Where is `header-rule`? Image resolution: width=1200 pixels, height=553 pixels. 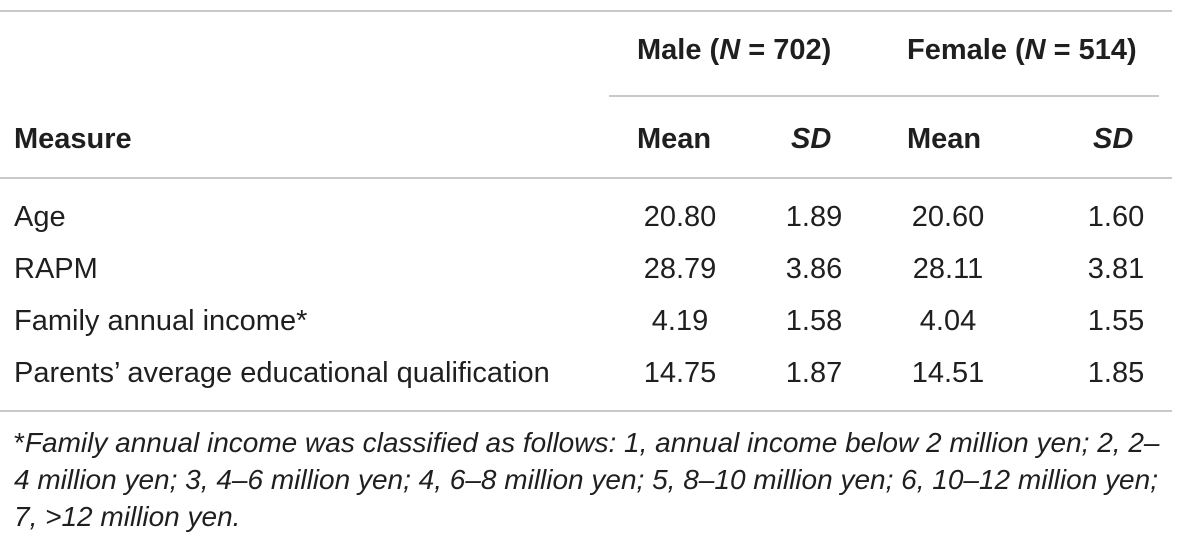
header-rule is located at coordinates (586, 178).